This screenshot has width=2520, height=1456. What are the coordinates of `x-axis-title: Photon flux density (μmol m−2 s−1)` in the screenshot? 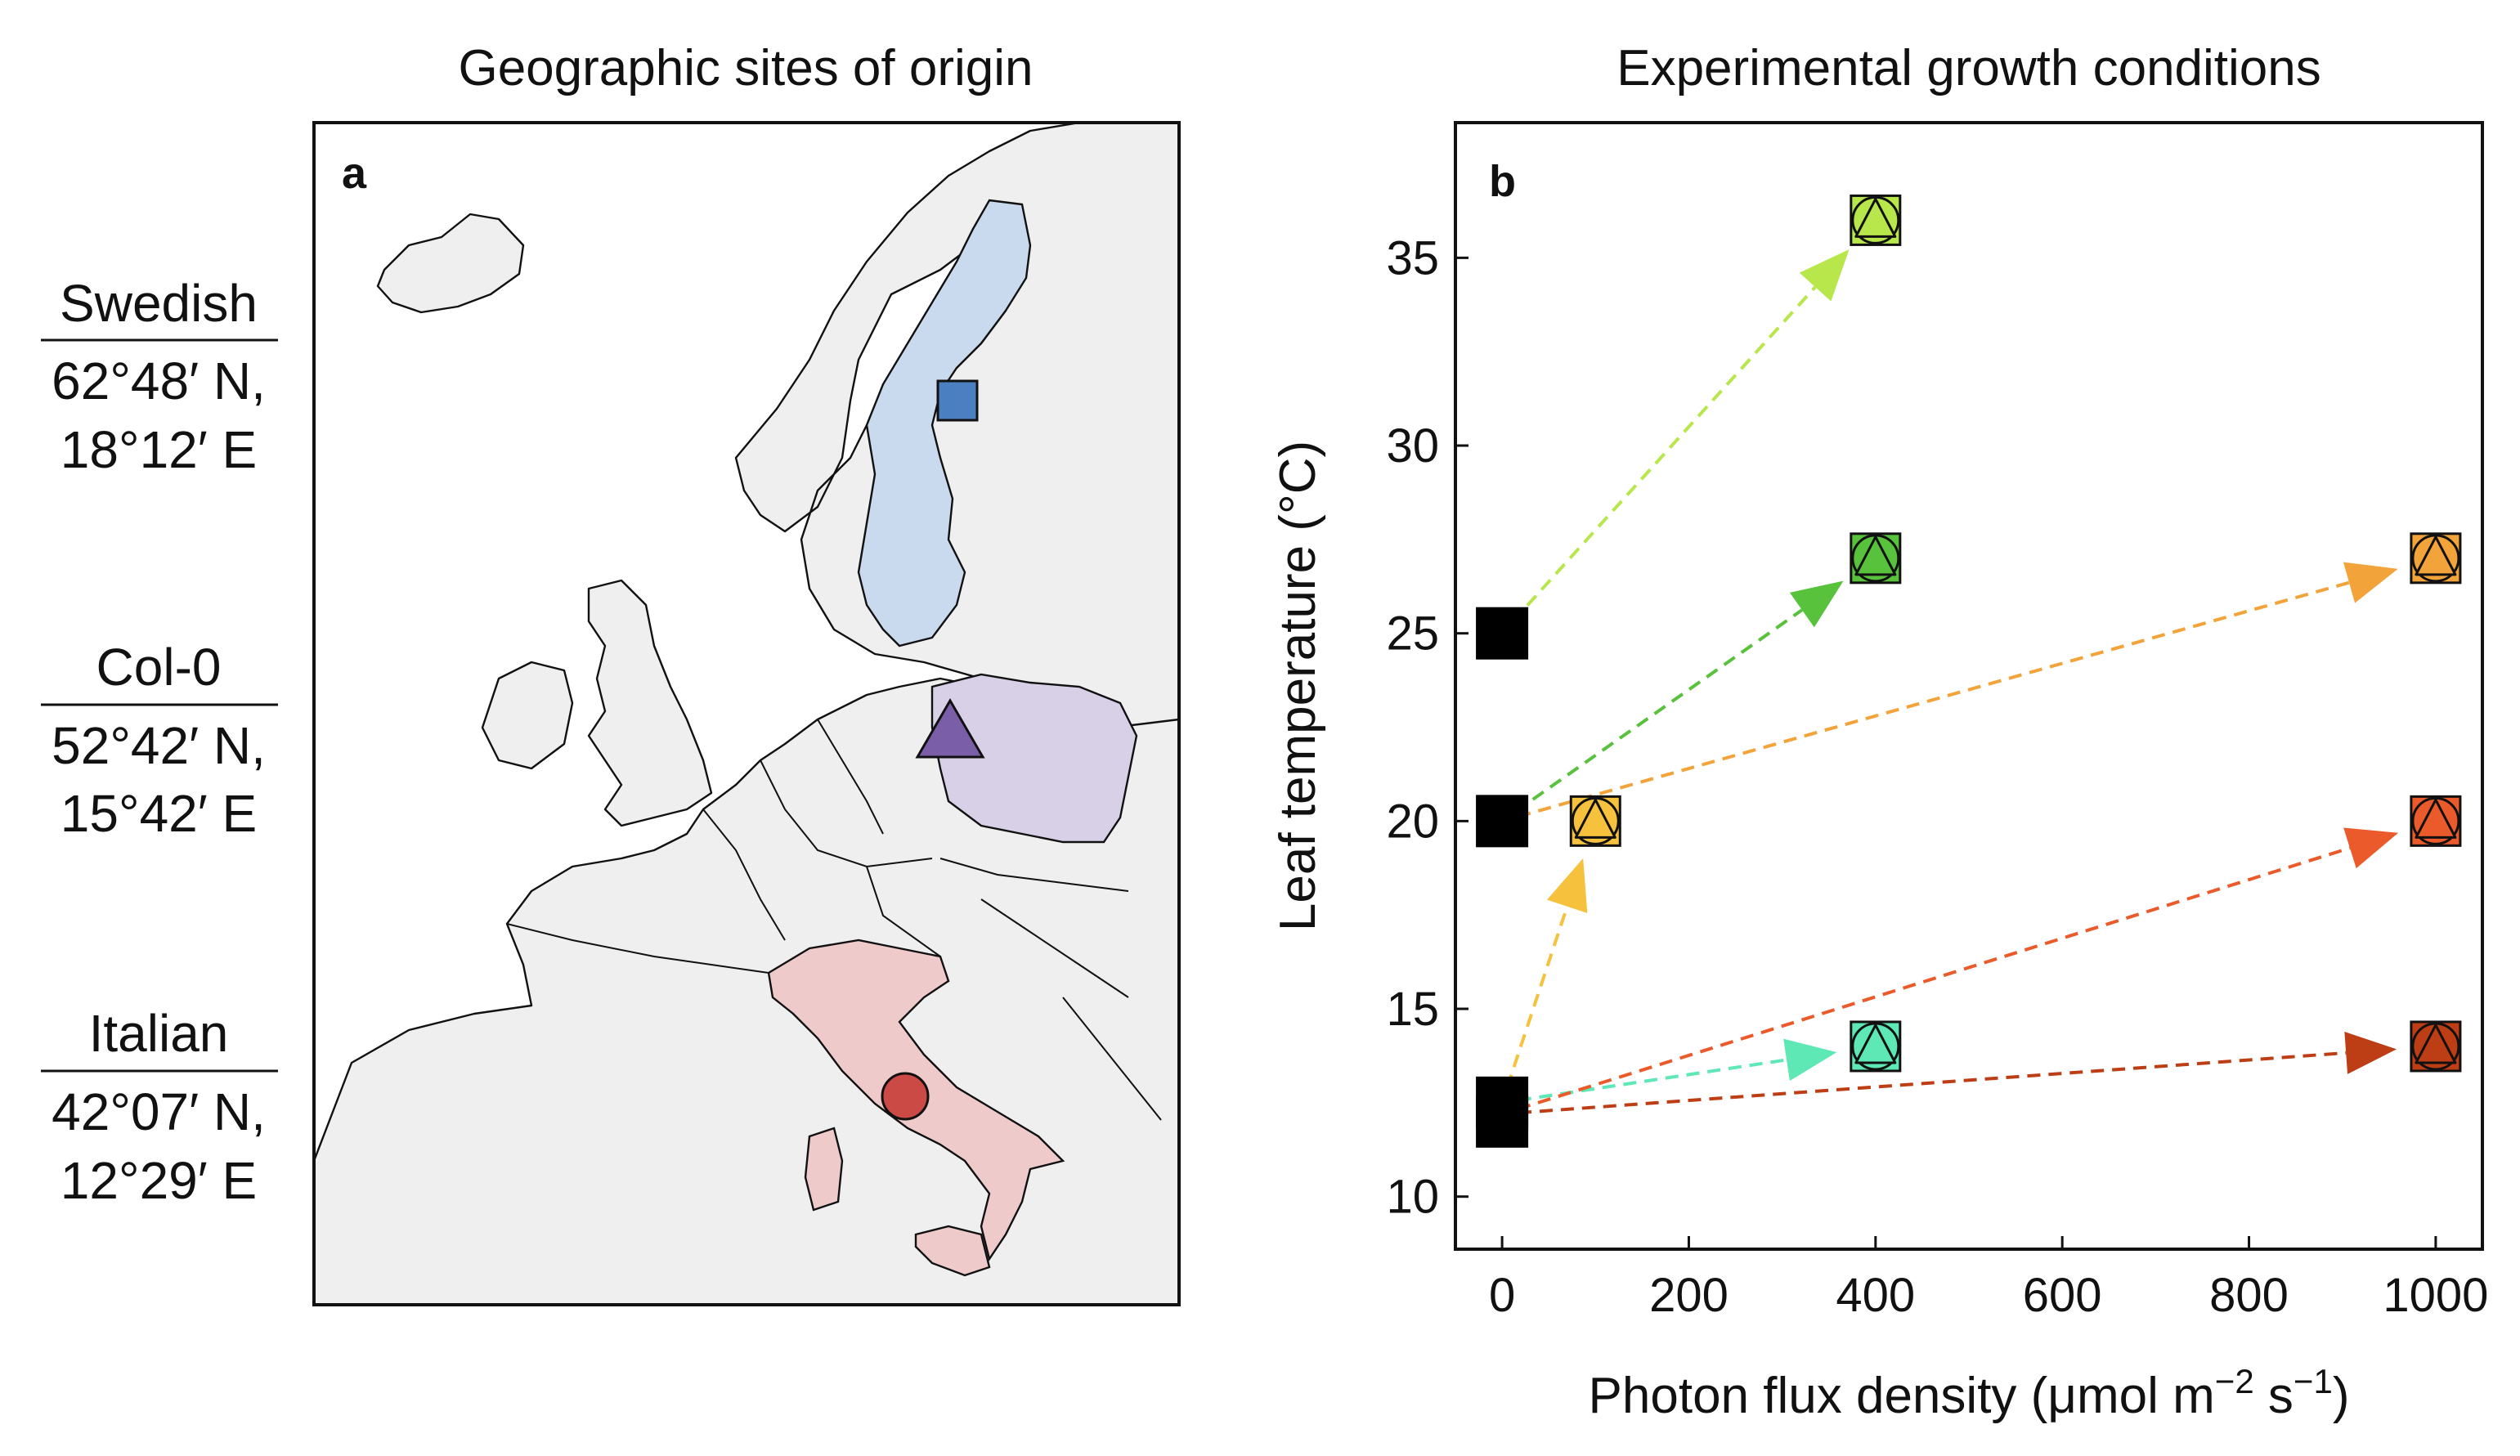 It's located at (1970, 1393).